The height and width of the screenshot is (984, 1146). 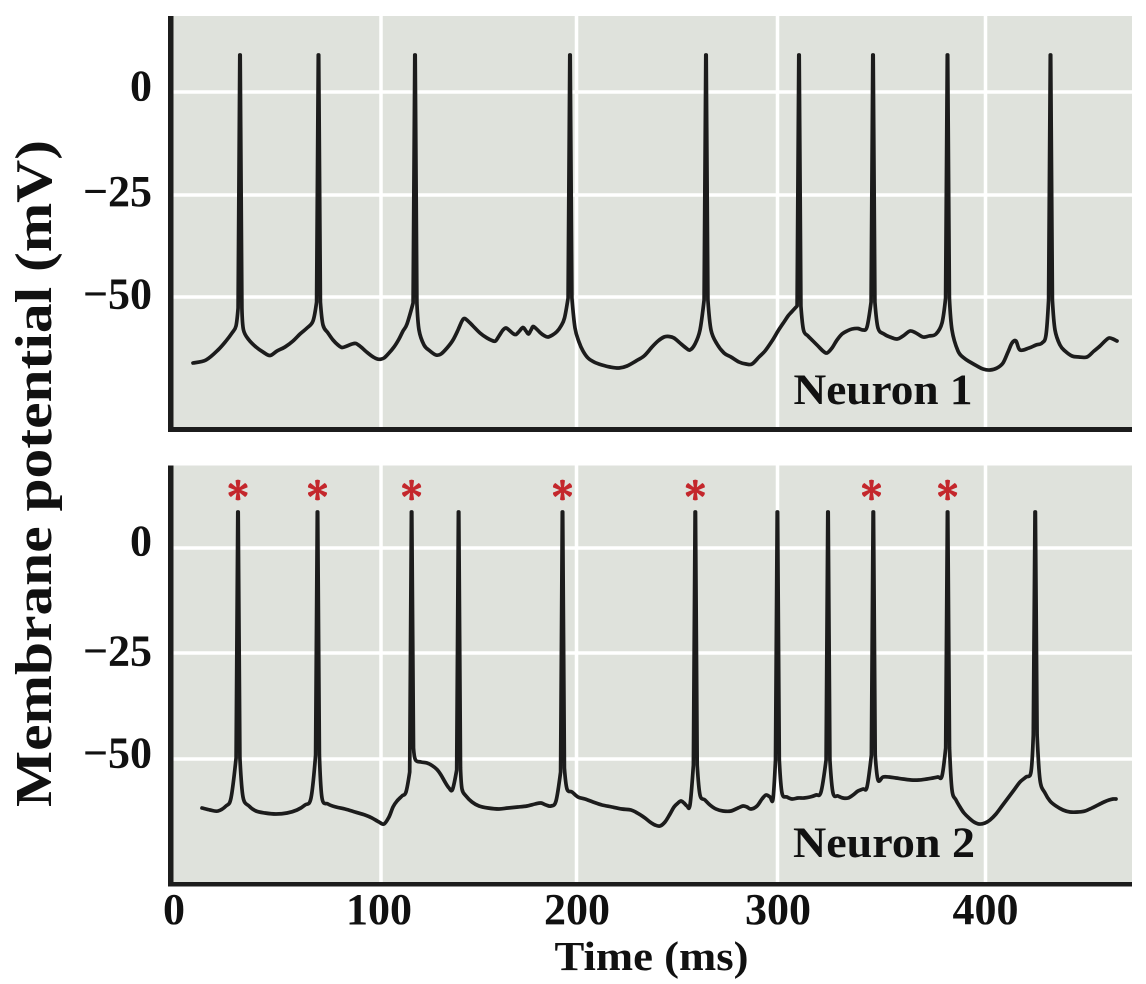 I want to click on svg-text: Neuron 2, so click(x=884, y=843).